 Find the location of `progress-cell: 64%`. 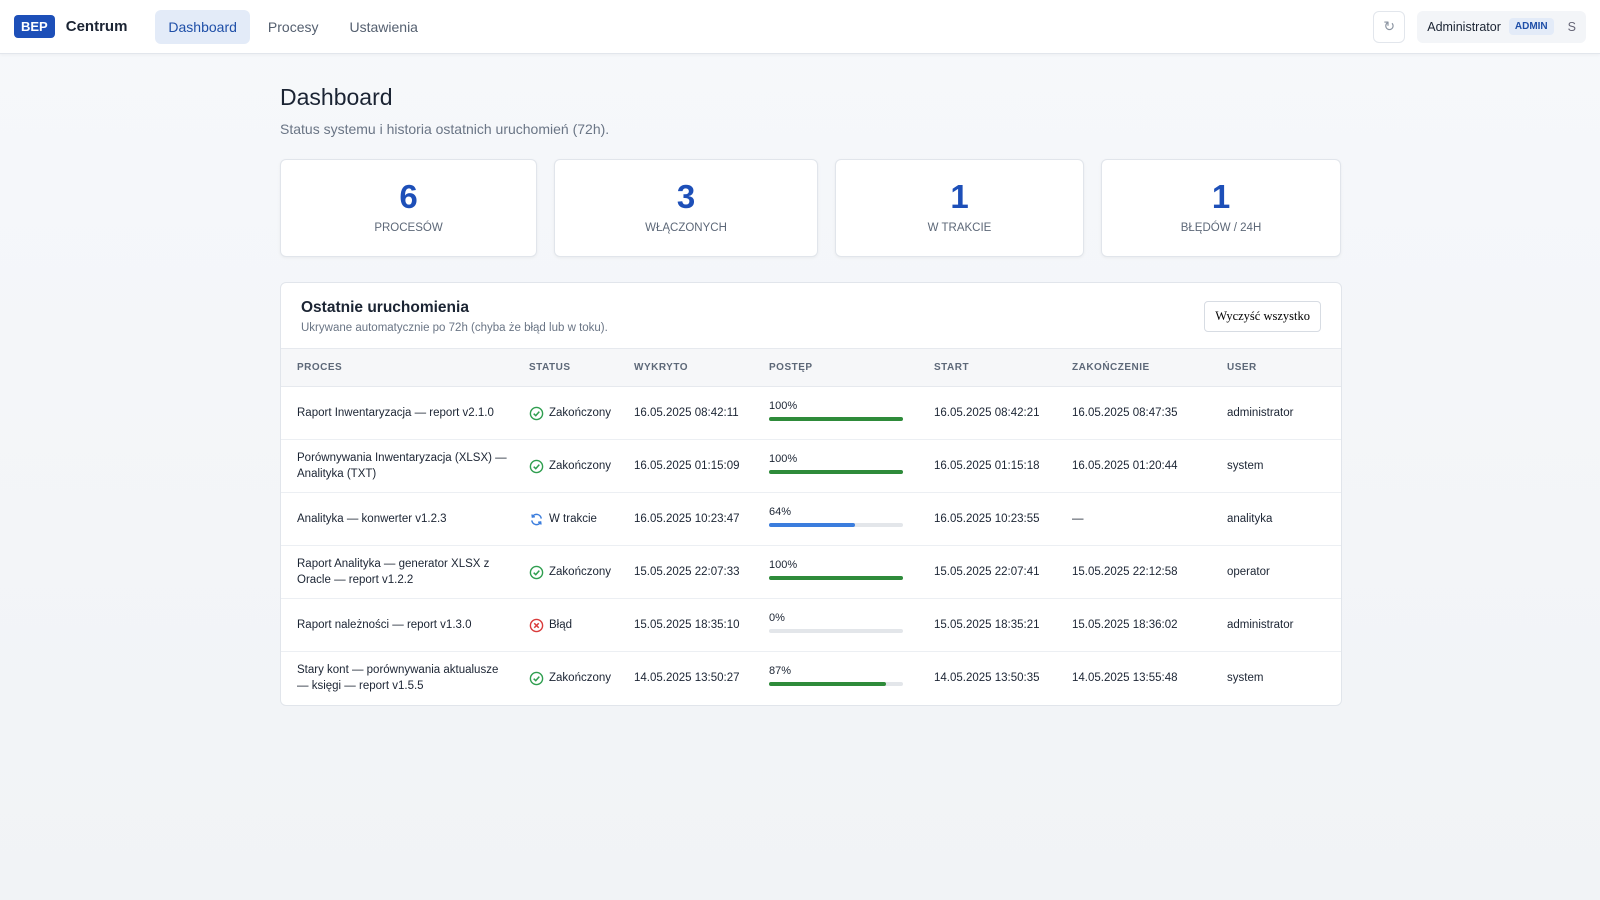

progress-cell: 64% is located at coordinates (843, 519).